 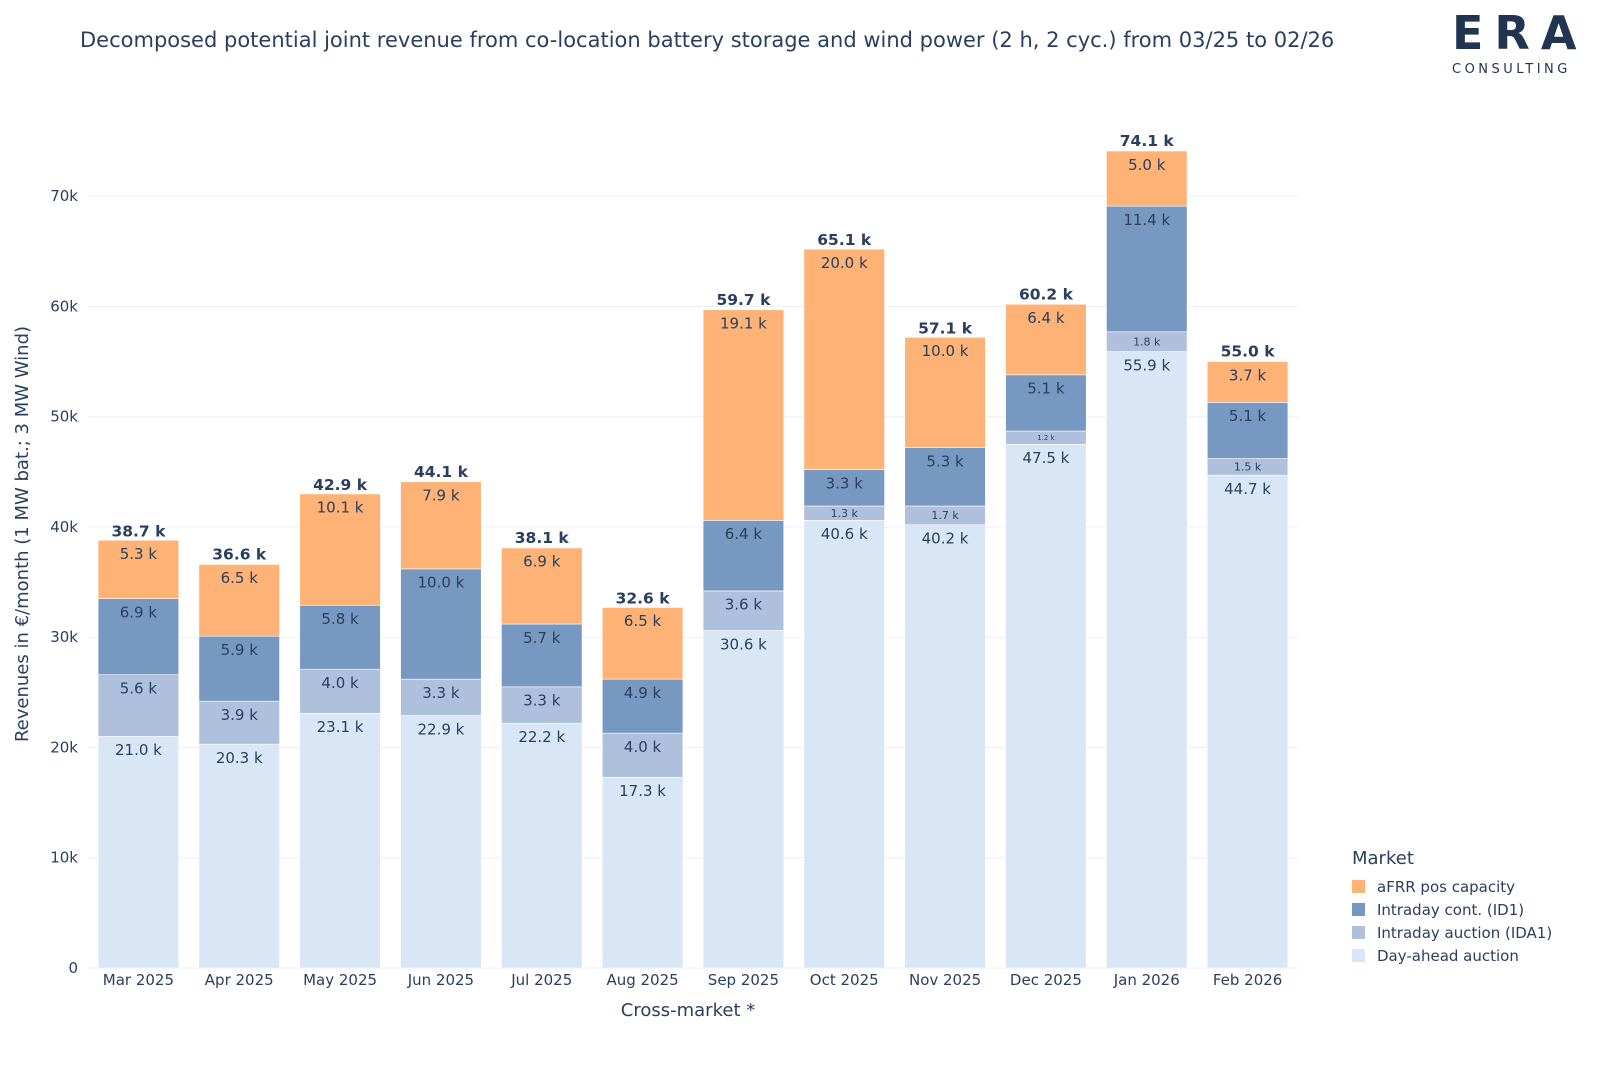 What do you see at coordinates (138, 980) in the screenshot?
I see `x-tick-label: Mar 2025` at bounding box center [138, 980].